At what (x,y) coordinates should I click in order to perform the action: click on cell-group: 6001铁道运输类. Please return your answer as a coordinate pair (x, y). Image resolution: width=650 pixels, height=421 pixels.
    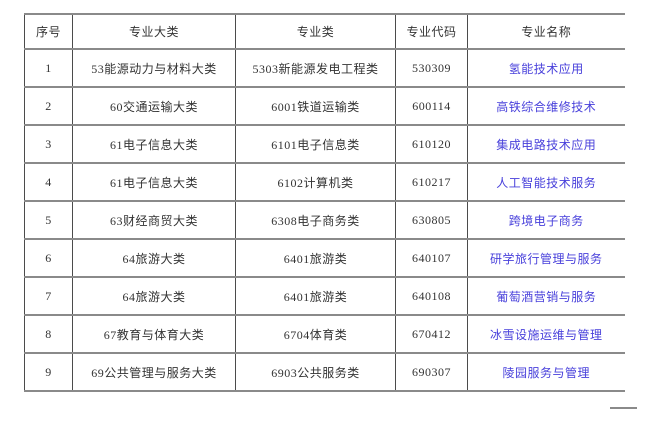
    Looking at the image, I should click on (315, 106).